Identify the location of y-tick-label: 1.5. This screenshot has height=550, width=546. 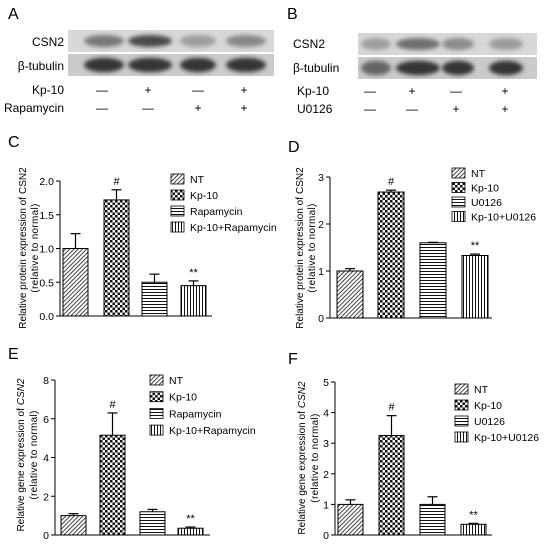
(46, 216).